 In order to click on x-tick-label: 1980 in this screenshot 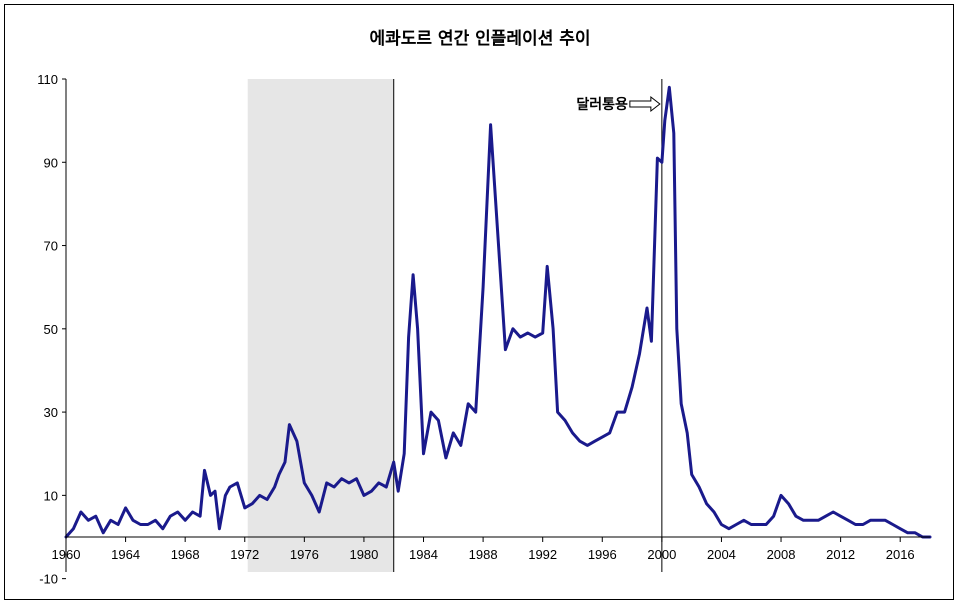, I will do `click(363, 554)`.